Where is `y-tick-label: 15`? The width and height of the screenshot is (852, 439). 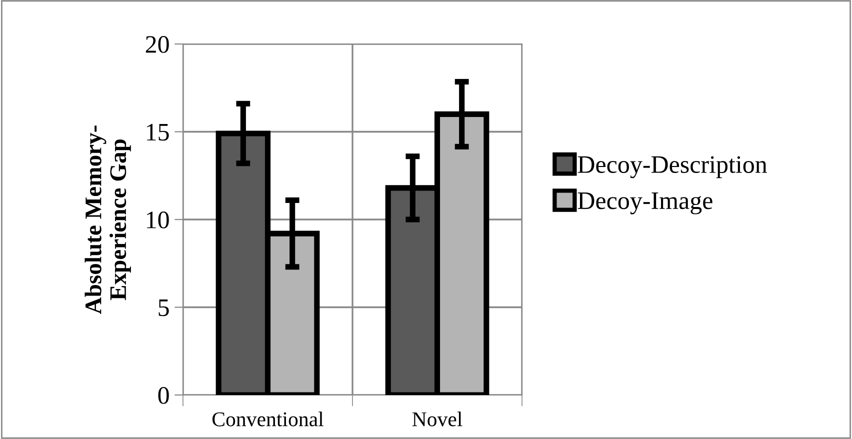 y-tick-label: 15 is located at coordinates (158, 132).